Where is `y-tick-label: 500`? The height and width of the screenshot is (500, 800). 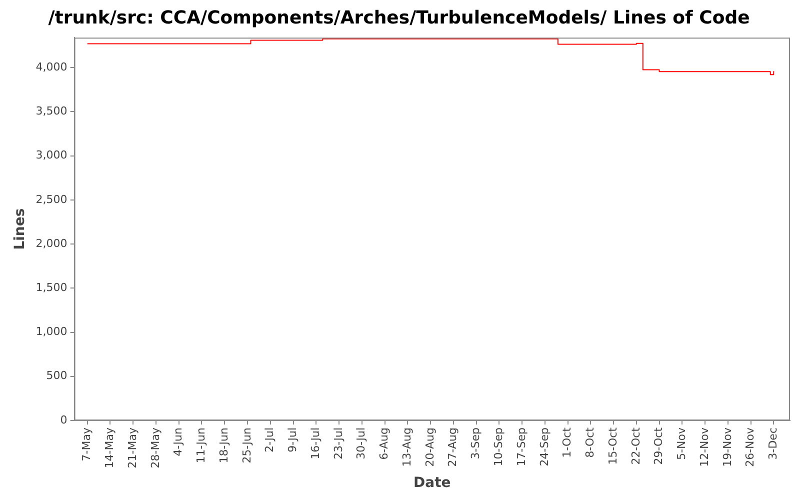
y-tick-label: 500 is located at coordinates (57, 375).